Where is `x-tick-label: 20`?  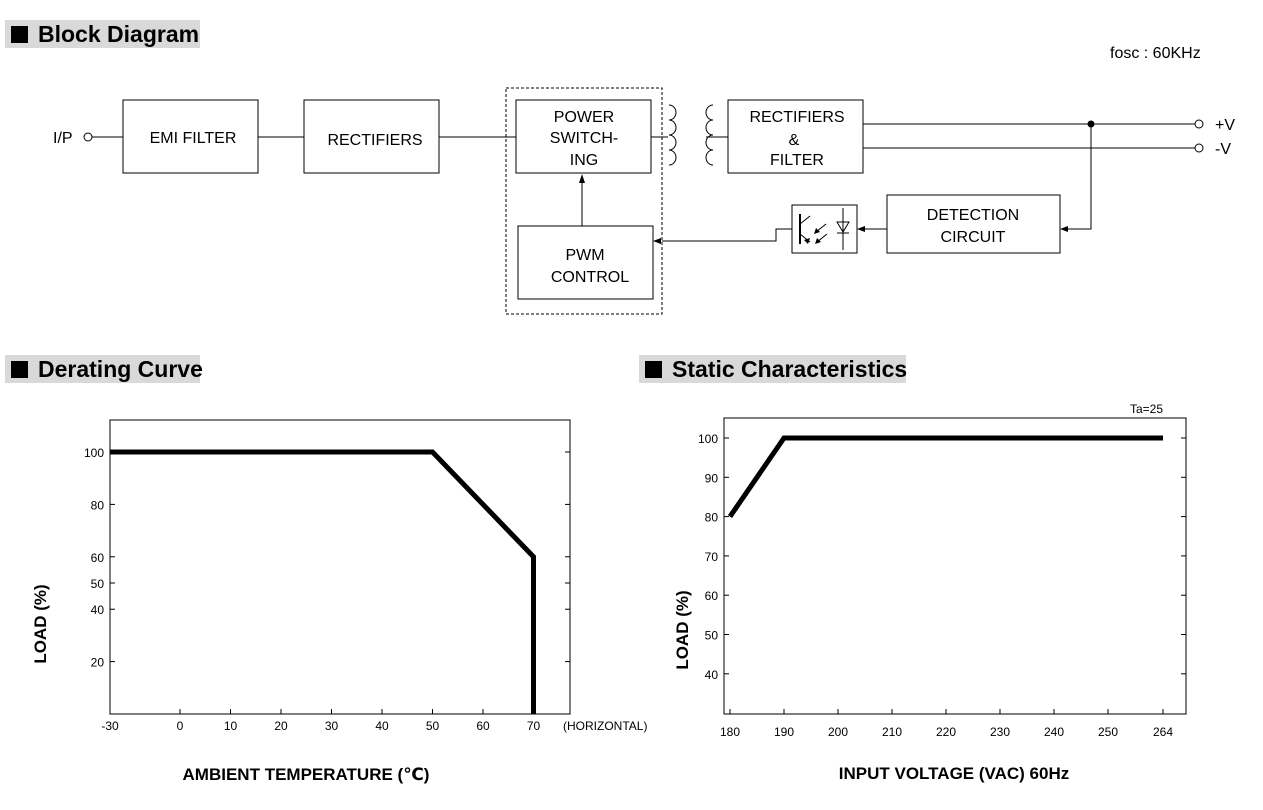 x-tick-label: 20 is located at coordinates (281, 726).